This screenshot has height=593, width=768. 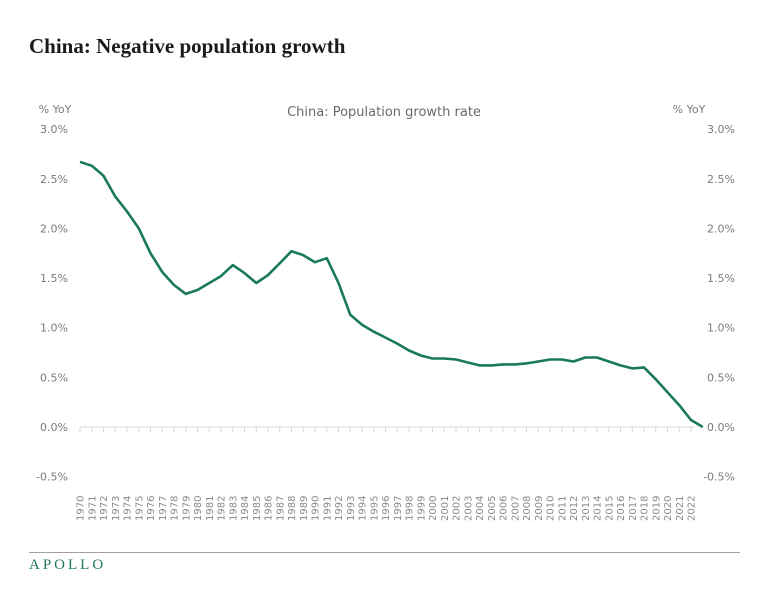 What do you see at coordinates (551, 508) in the screenshot?
I see `x-tick-label: 2010` at bounding box center [551, 508].